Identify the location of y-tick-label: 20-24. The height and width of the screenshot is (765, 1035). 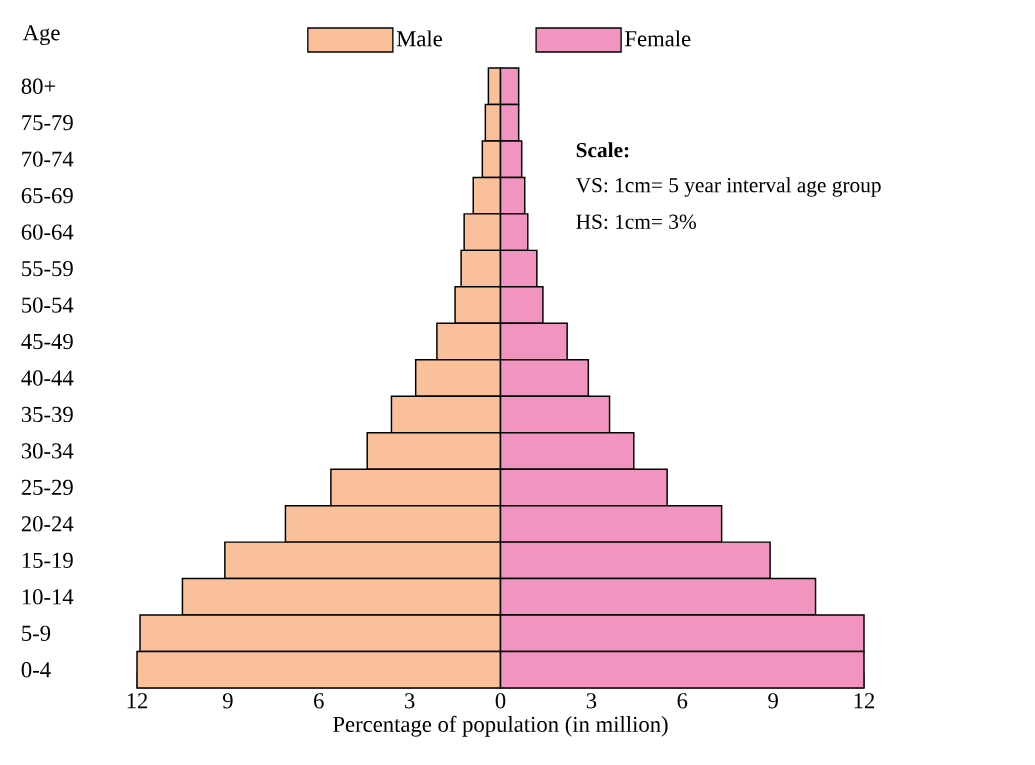
(47, 524).